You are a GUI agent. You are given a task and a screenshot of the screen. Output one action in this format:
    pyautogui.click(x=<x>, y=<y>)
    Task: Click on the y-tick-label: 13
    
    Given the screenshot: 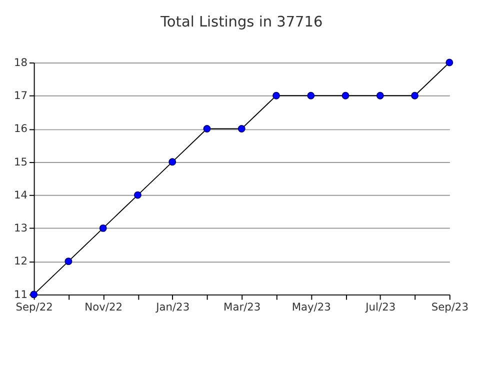 What is the action you would take?
    pyautogui.click(x=21, y=228)
    